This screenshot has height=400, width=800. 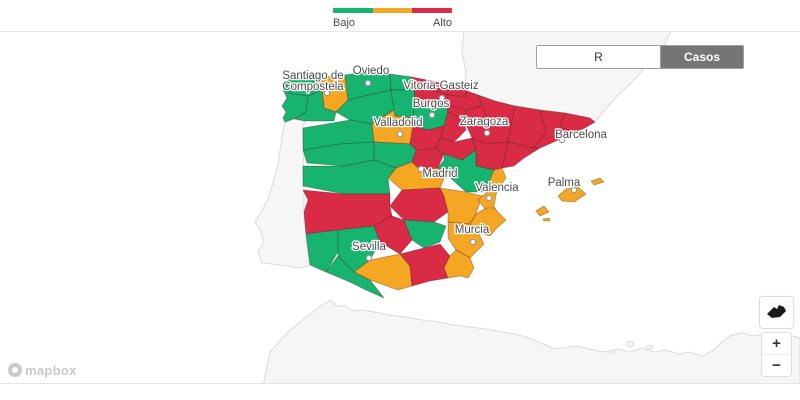 I want to click on legend-low-label: Bajo, so click(x=344, y=23).